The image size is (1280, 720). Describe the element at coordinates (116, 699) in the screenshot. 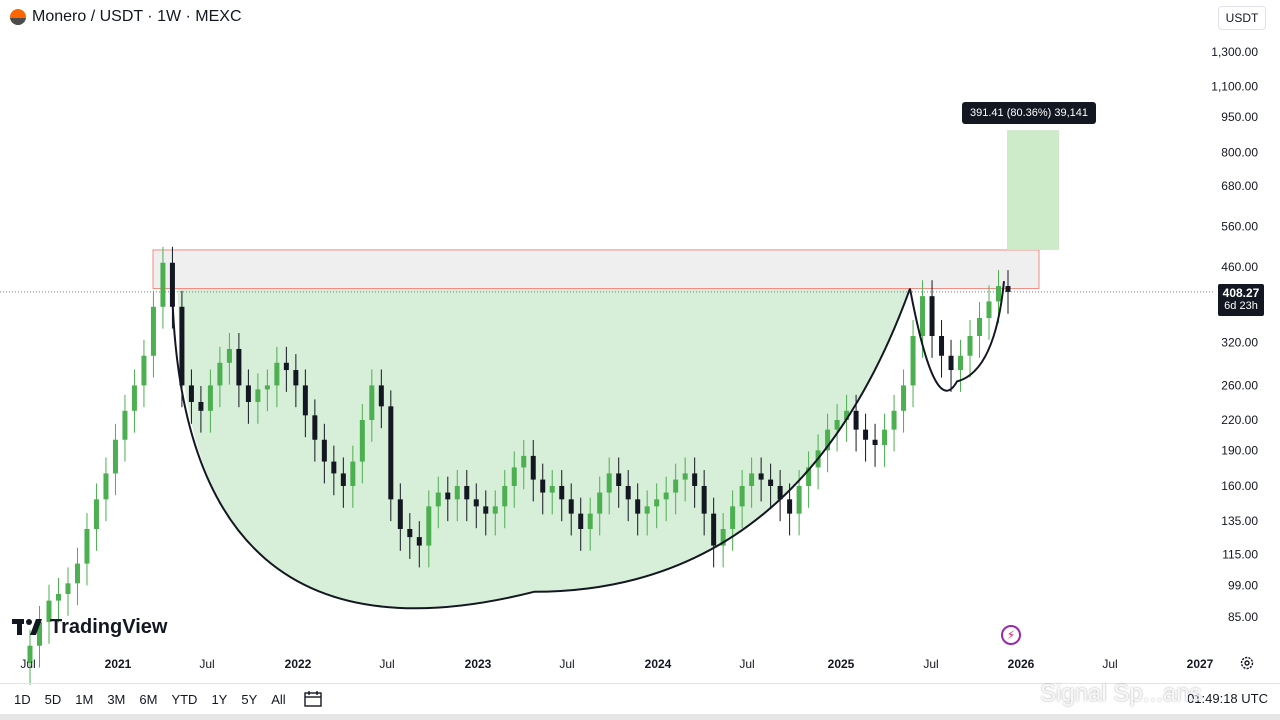

I see `range-3m: 3M` at that location.